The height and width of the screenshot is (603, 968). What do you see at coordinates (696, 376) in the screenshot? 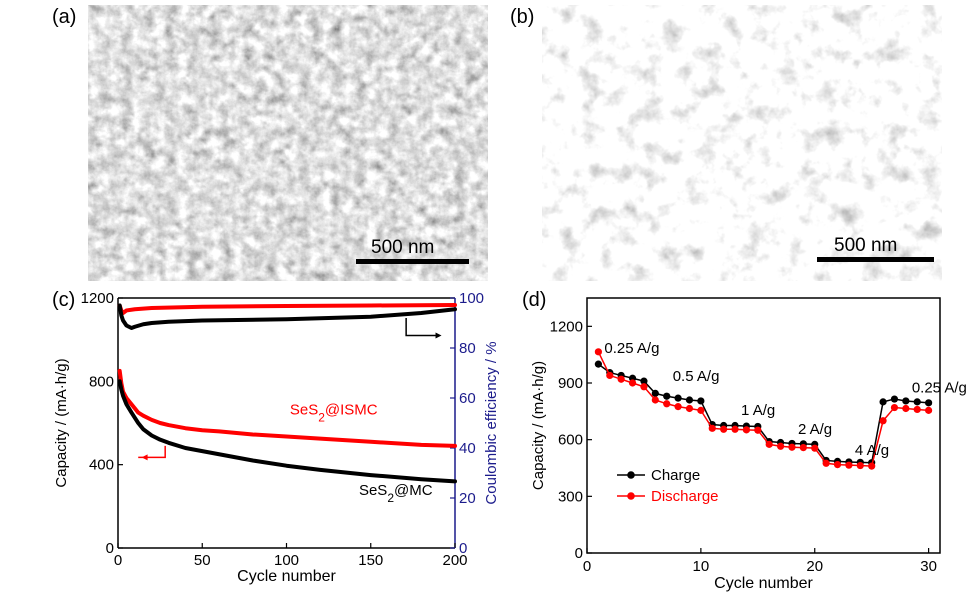
I see `rate-label: 0.5 A/g` at bounding box center [696, 376].